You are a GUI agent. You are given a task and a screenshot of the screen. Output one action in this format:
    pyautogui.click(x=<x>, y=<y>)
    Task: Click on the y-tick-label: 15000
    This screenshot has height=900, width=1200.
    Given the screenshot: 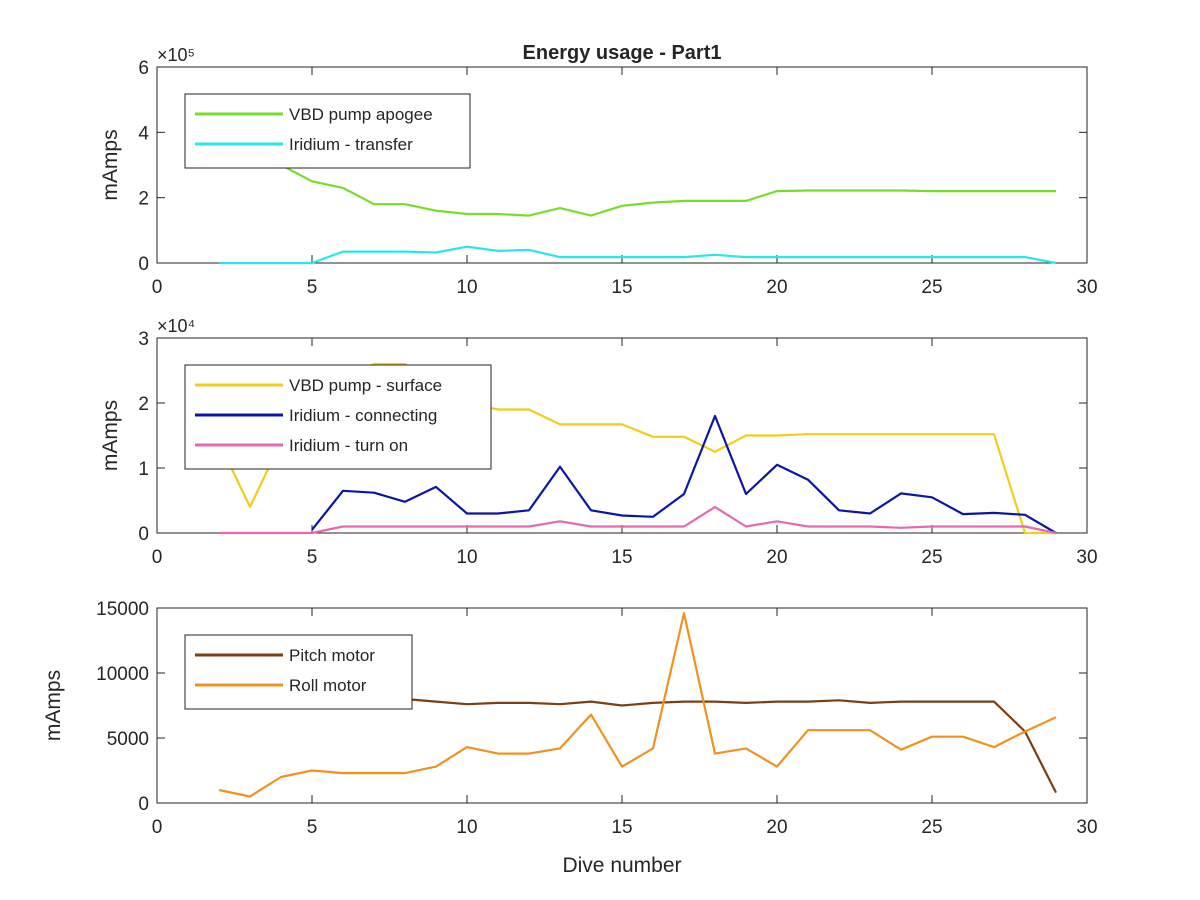 What is the action you would take?
    pyautogui.click(x=122, y=609)
    